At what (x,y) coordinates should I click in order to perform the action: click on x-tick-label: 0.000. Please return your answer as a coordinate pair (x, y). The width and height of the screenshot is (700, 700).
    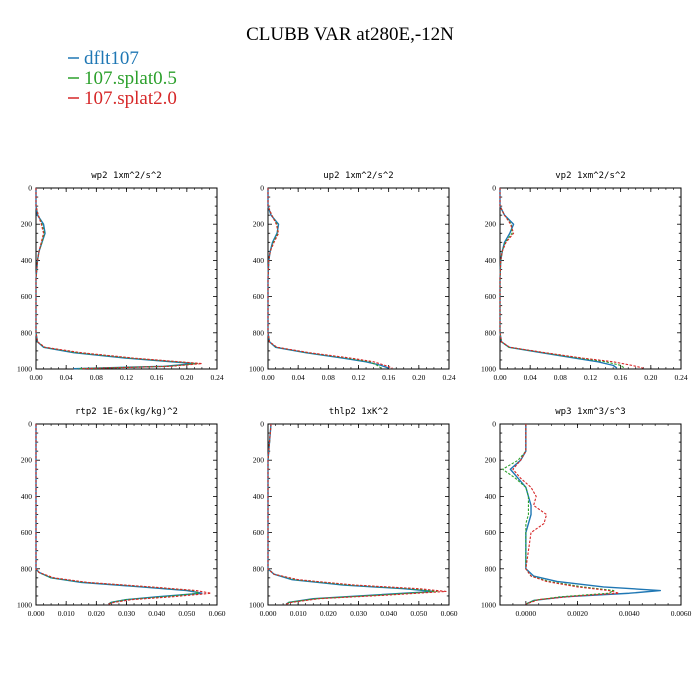
    Looking at the image, I should click on (36, 613).